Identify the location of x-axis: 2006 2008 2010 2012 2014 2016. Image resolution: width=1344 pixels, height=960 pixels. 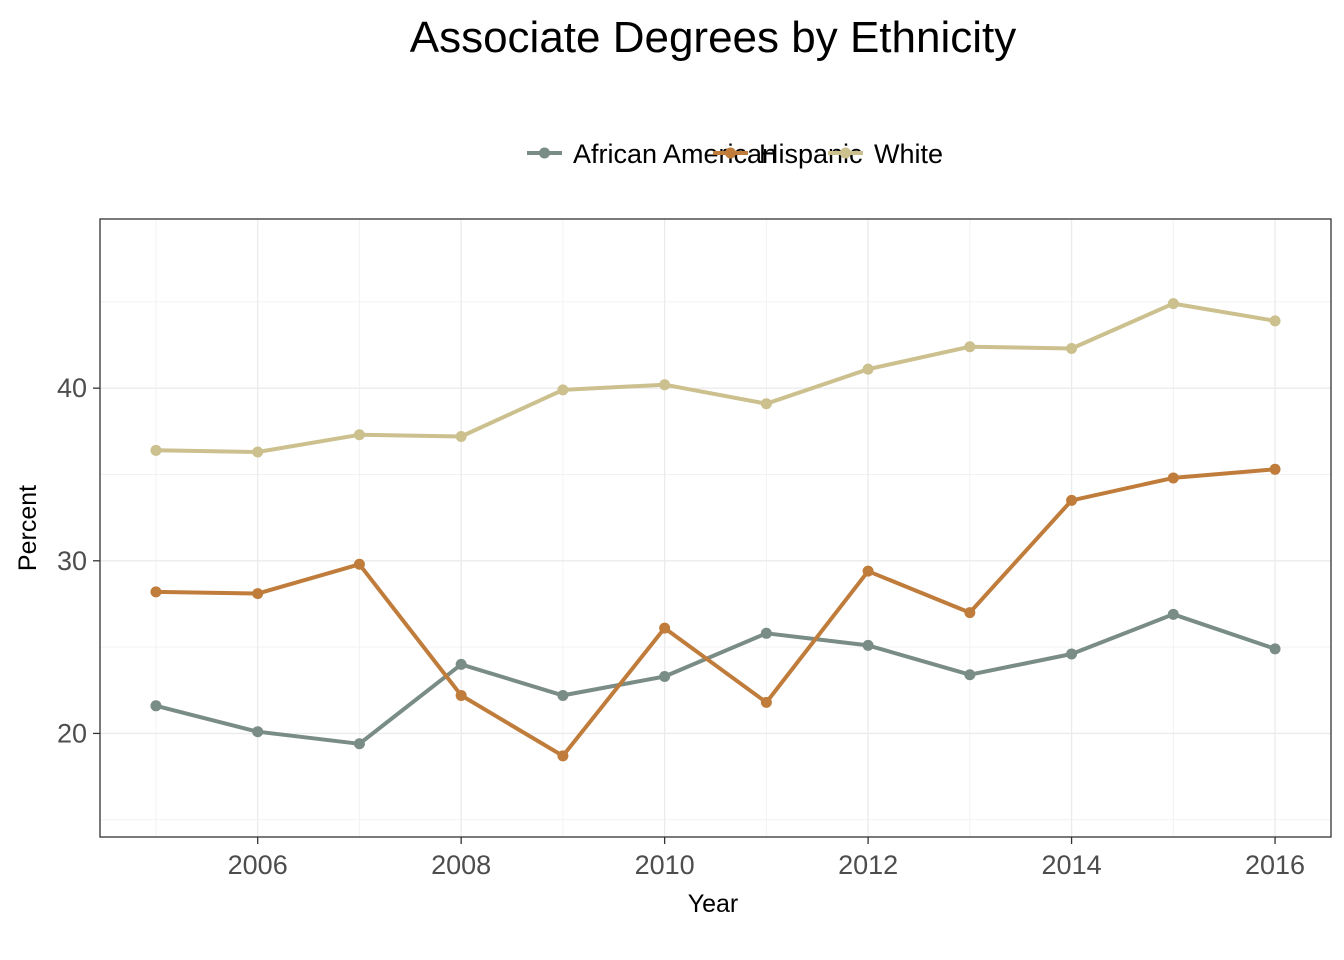
(766, 858).